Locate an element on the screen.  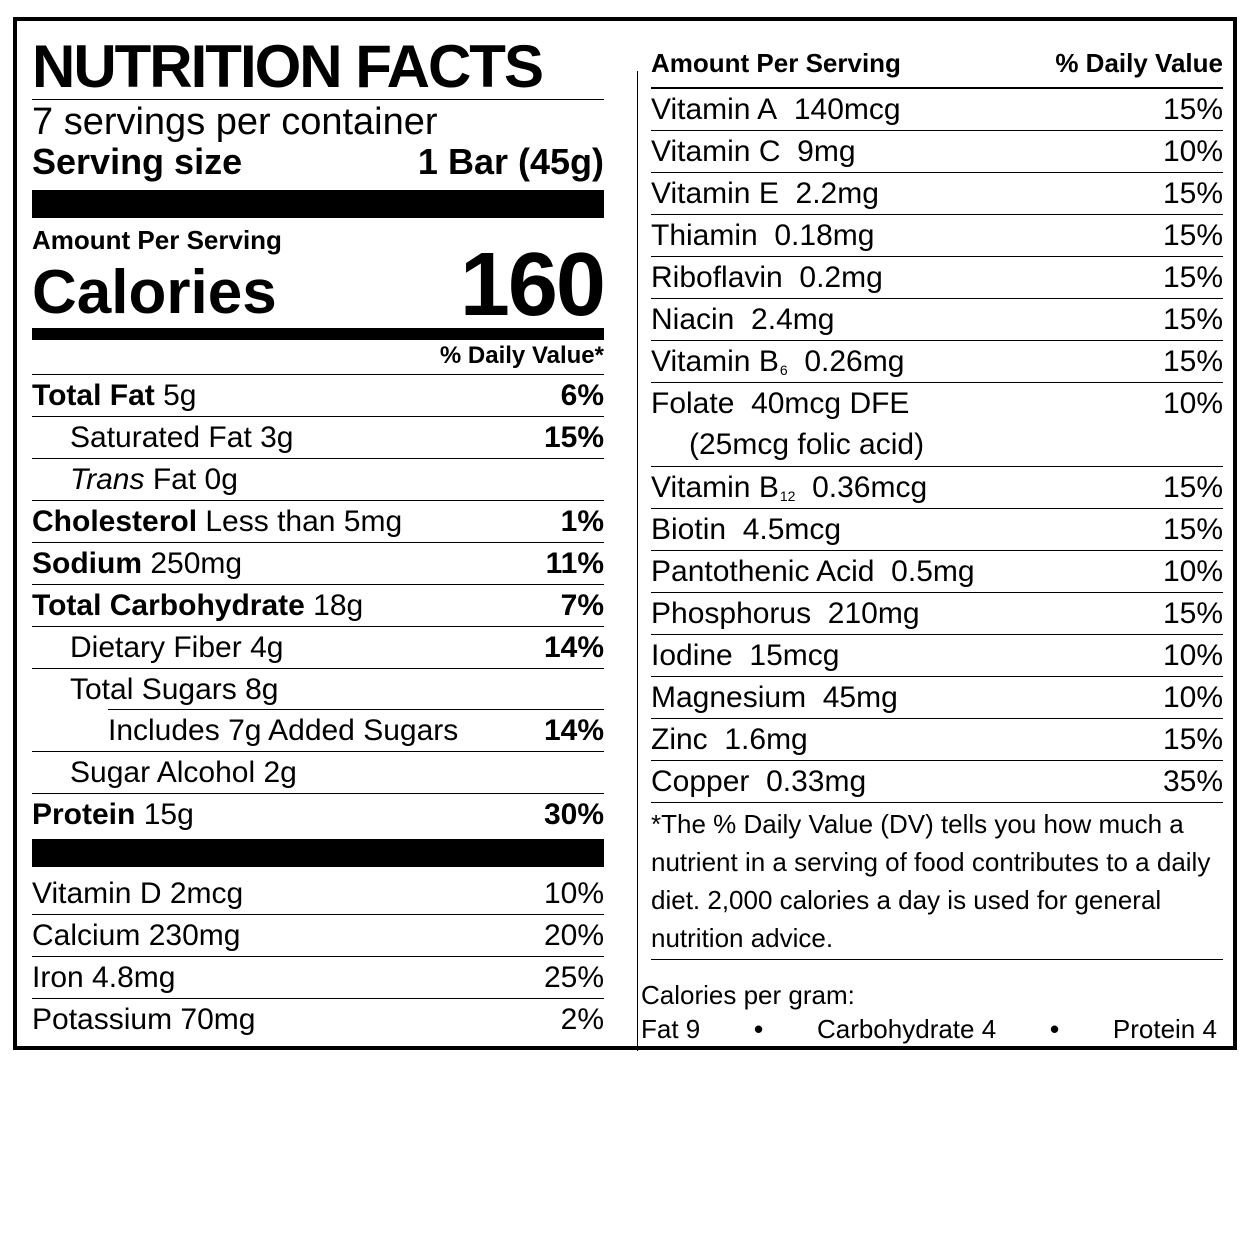
vitamin-row: Copper 0.33mg 35% is located at coordinates (937, 782).